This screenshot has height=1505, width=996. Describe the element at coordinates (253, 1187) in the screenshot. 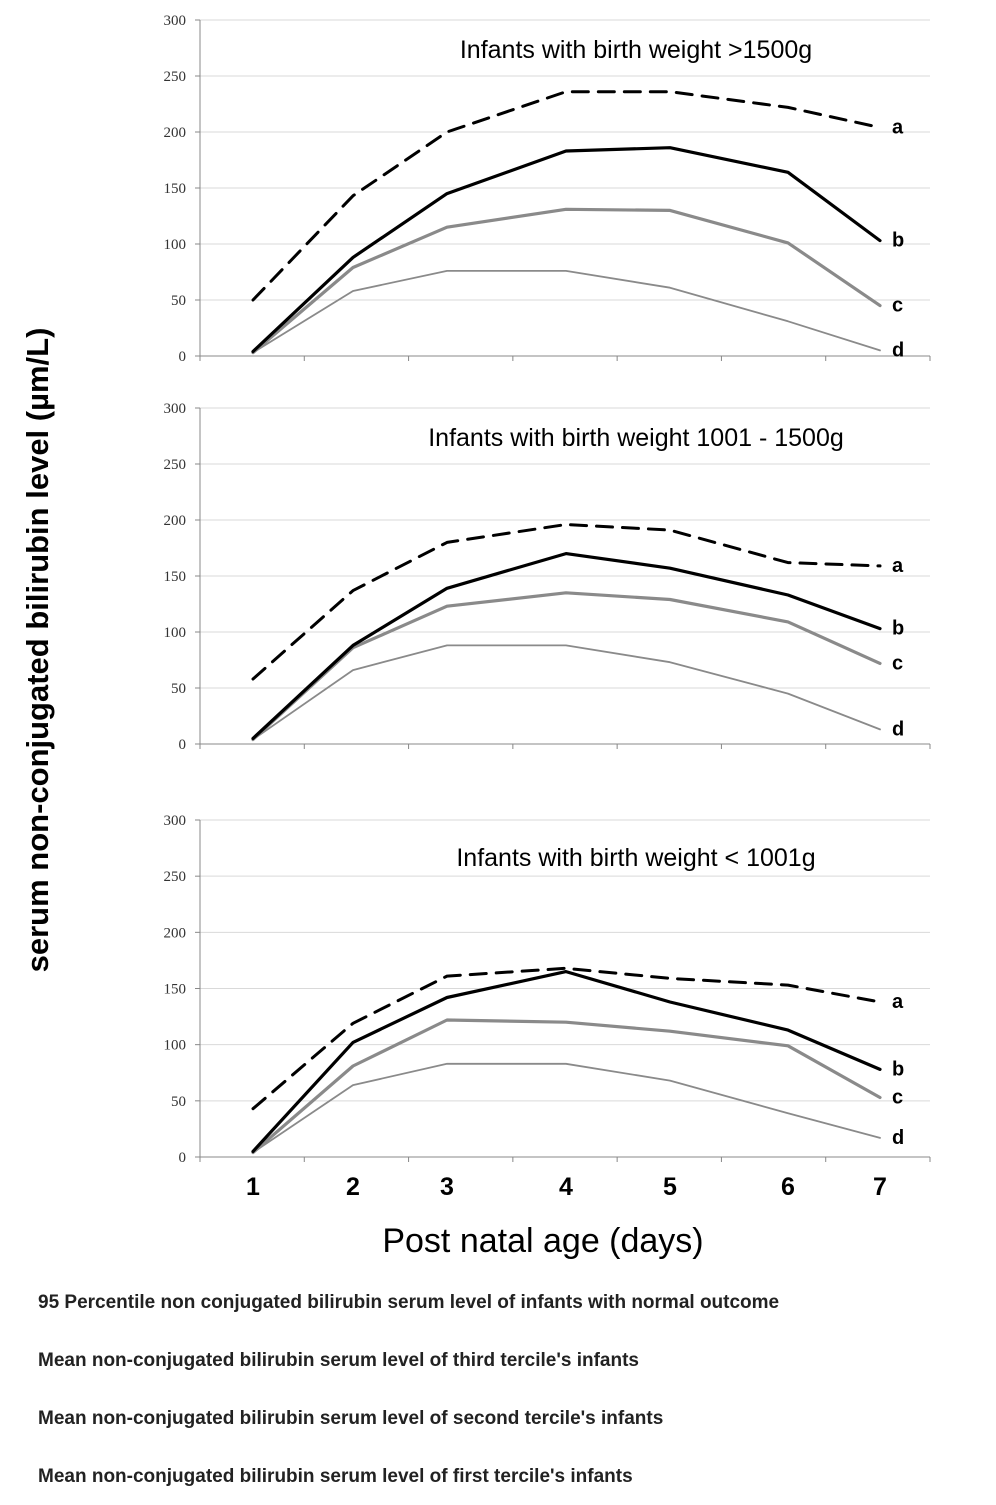

I see `x-tick-label: 1` at that location.